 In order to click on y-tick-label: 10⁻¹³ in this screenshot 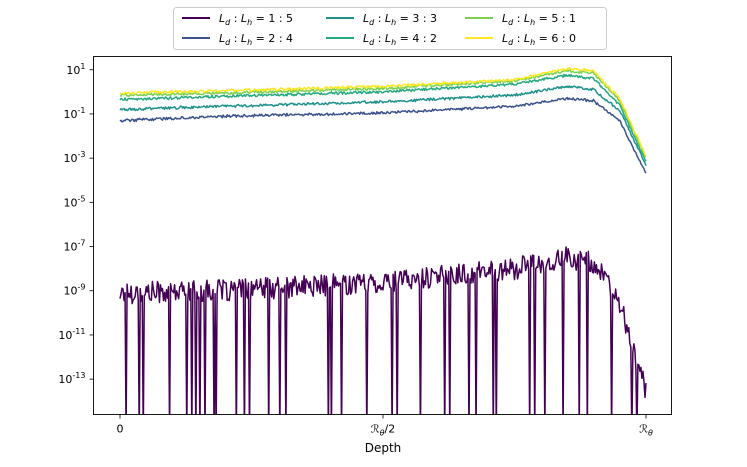, I will do `click(71, 378)`.